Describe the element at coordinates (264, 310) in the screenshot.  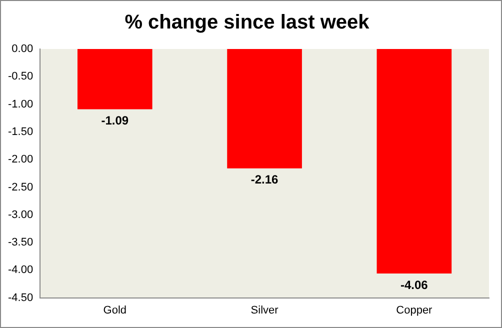
I see `x-tick-label: Silver` at that location.